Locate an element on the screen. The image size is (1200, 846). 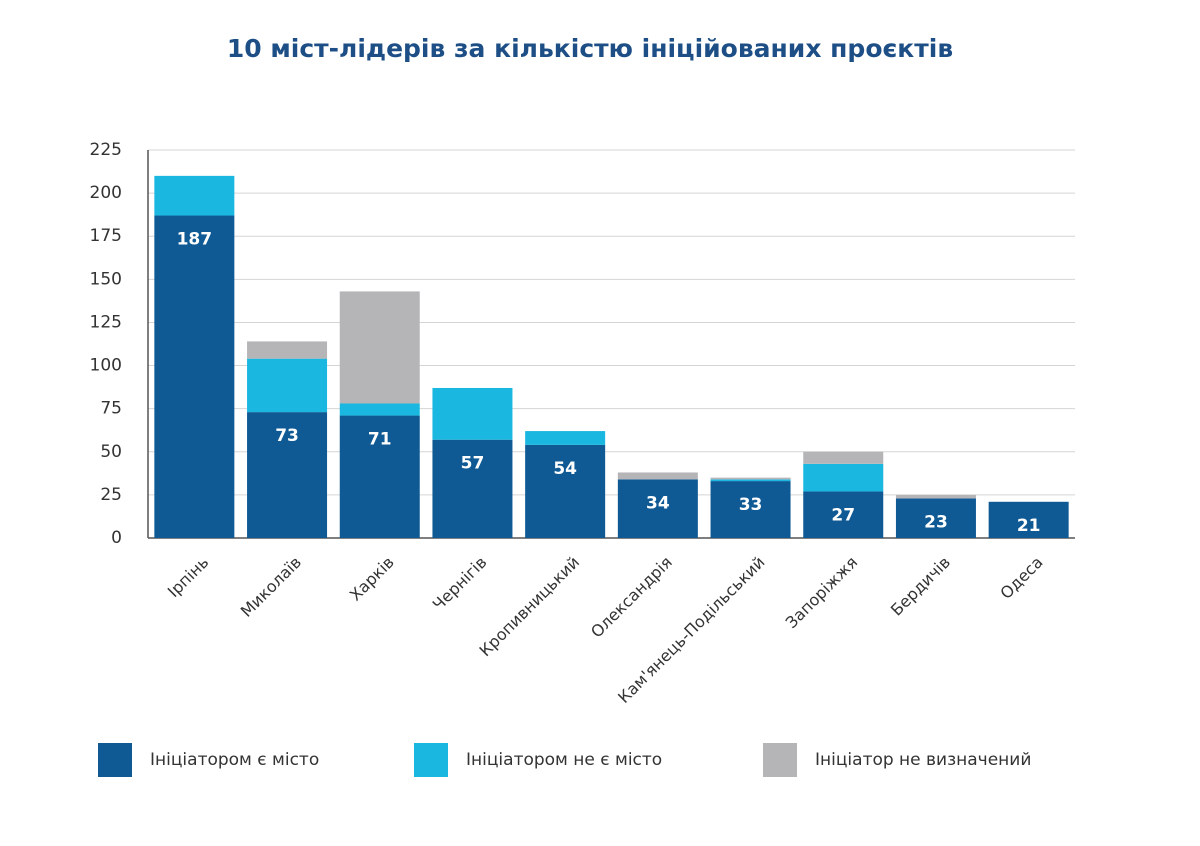
y-tick-label: 225 is located at coordinates (106, 150).